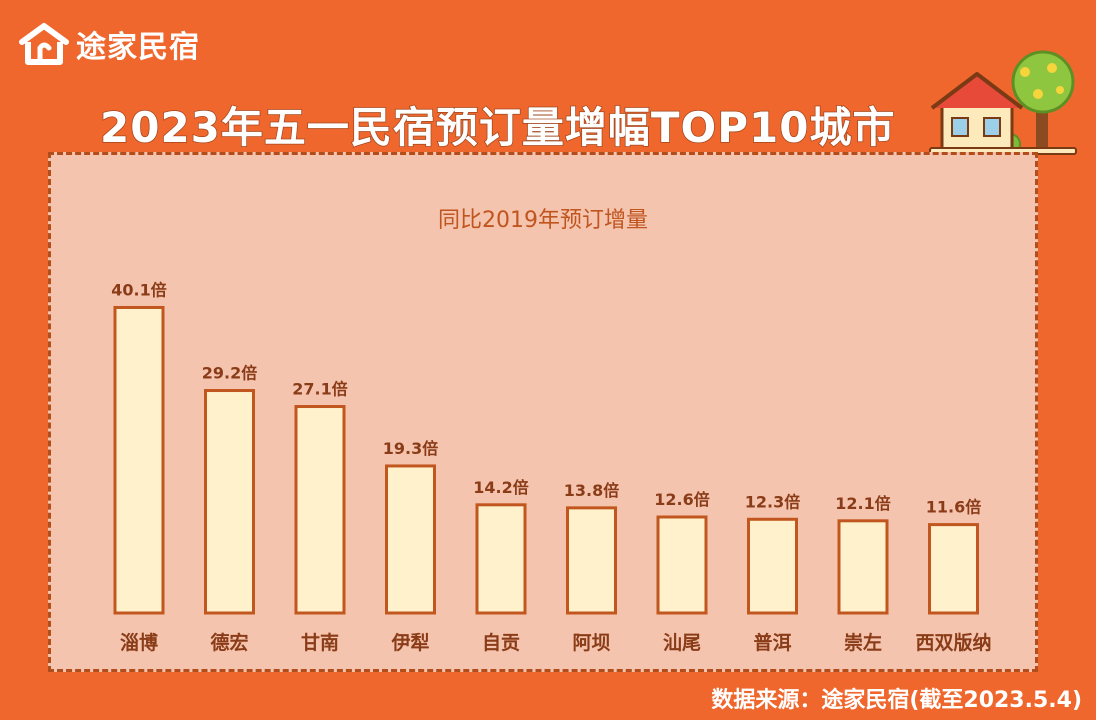 This screenshot has width=1096, height=720. What do you see at coordinates (320, 643) in the screenshot?
I see `category-label-3: 甘南` at bounding box center [320, 643].